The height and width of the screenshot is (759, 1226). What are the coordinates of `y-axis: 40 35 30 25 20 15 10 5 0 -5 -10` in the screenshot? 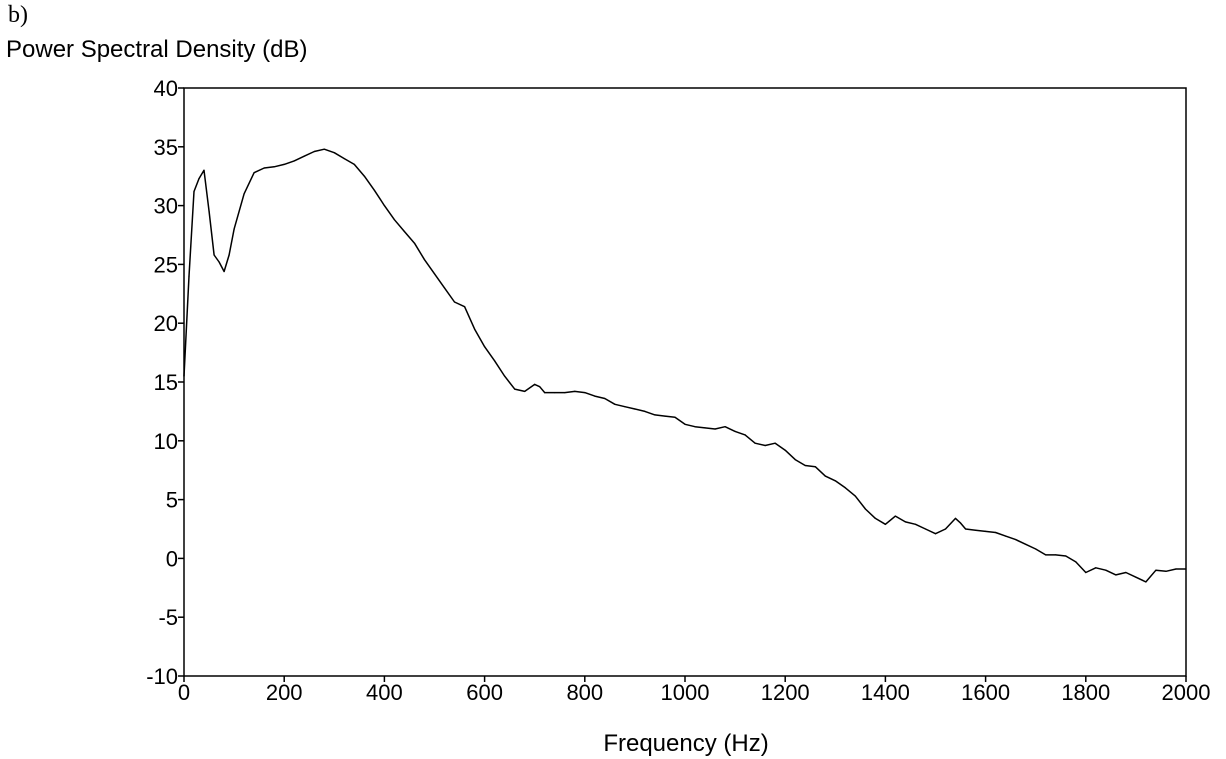 It's located at (165, 382).